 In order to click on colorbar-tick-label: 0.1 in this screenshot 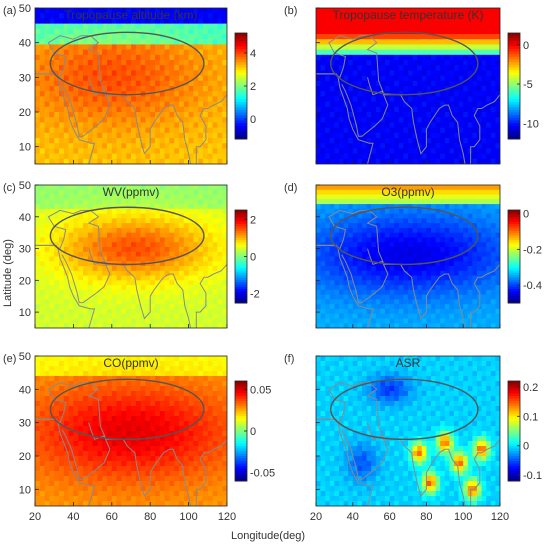, I will do `click(530, 417)`.